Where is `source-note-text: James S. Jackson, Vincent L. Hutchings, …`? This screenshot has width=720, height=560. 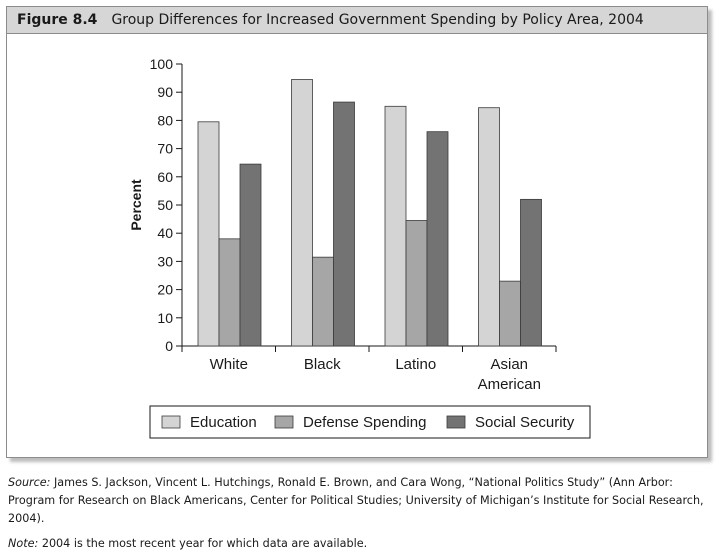 source-note-text: James S. Jackson, Vincent L. Hutchings, … is located at coordinates (356, 500).